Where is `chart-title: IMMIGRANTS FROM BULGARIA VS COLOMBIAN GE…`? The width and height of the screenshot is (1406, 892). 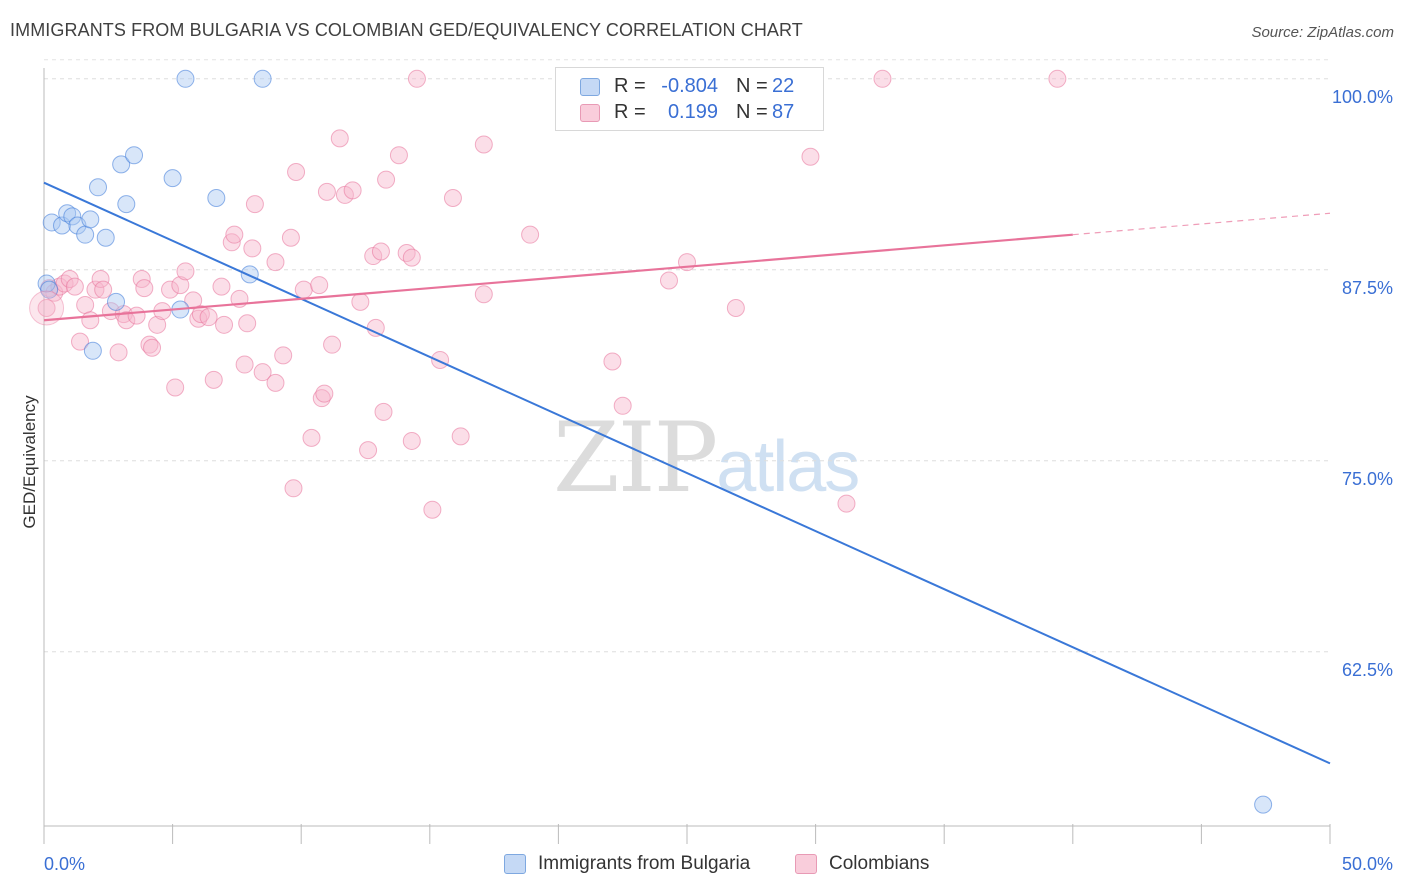 chart-title: IMMIGRANTS FROM BULGARIA VS COLOMBIAN GE… is located at coordinates (406, 30).